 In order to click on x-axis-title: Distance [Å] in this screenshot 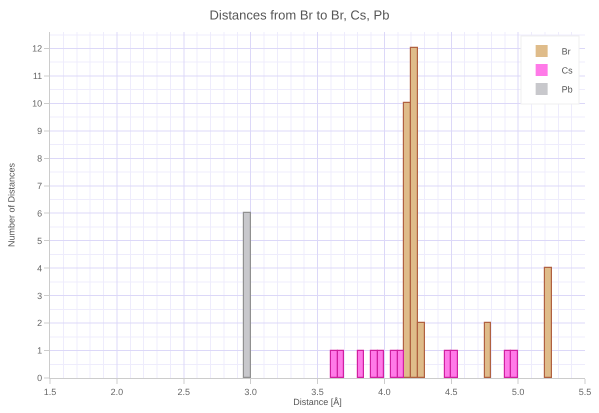, I will do `click(317, 401)`.